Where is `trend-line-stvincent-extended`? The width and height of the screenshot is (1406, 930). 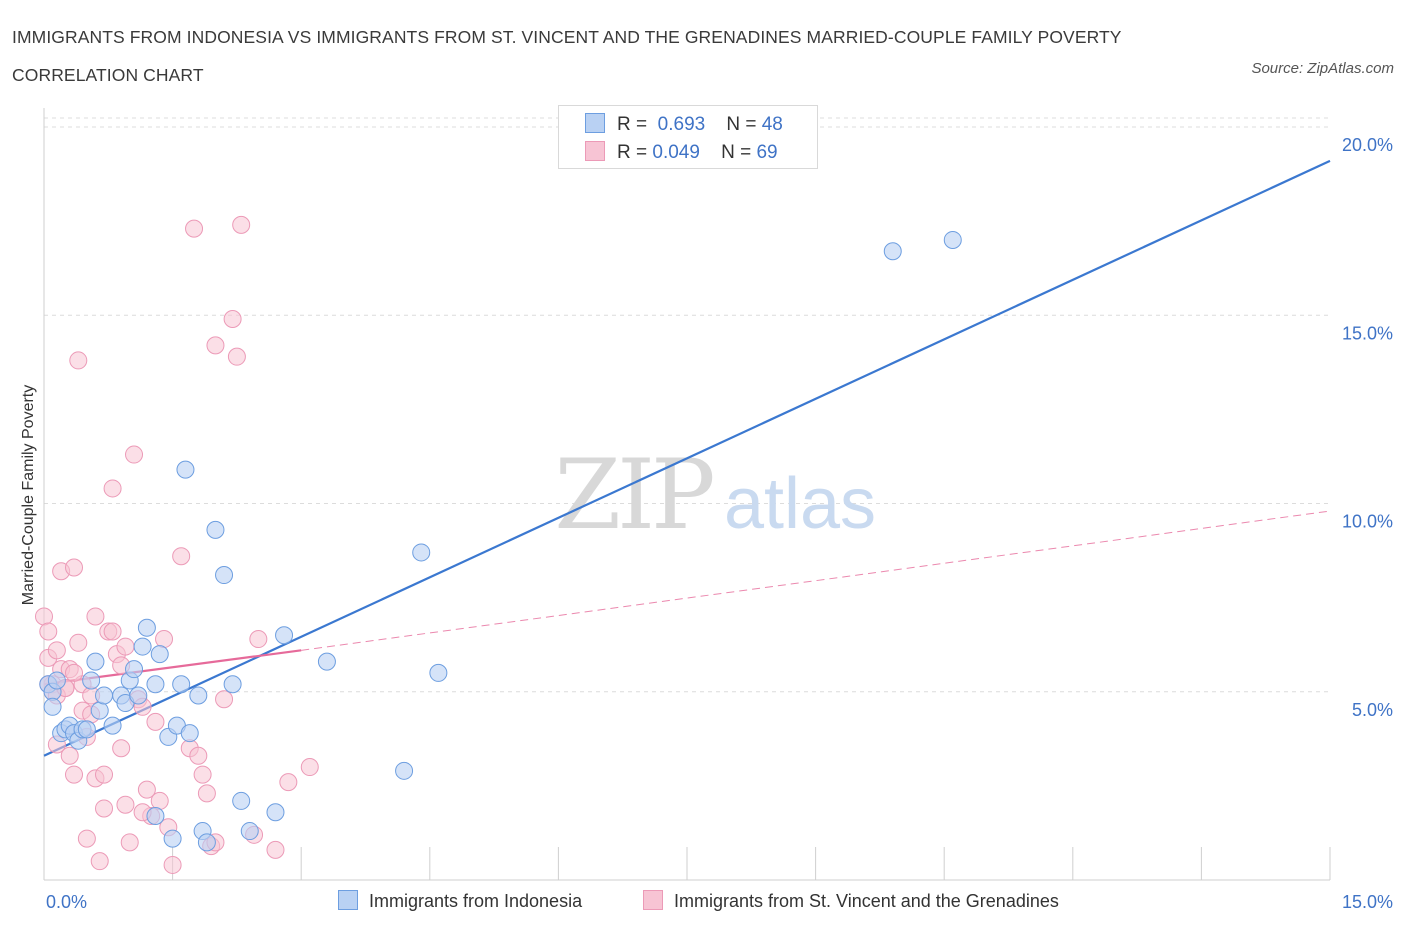 trend-line-stvincent-extended is located at coordinates (816, 580).